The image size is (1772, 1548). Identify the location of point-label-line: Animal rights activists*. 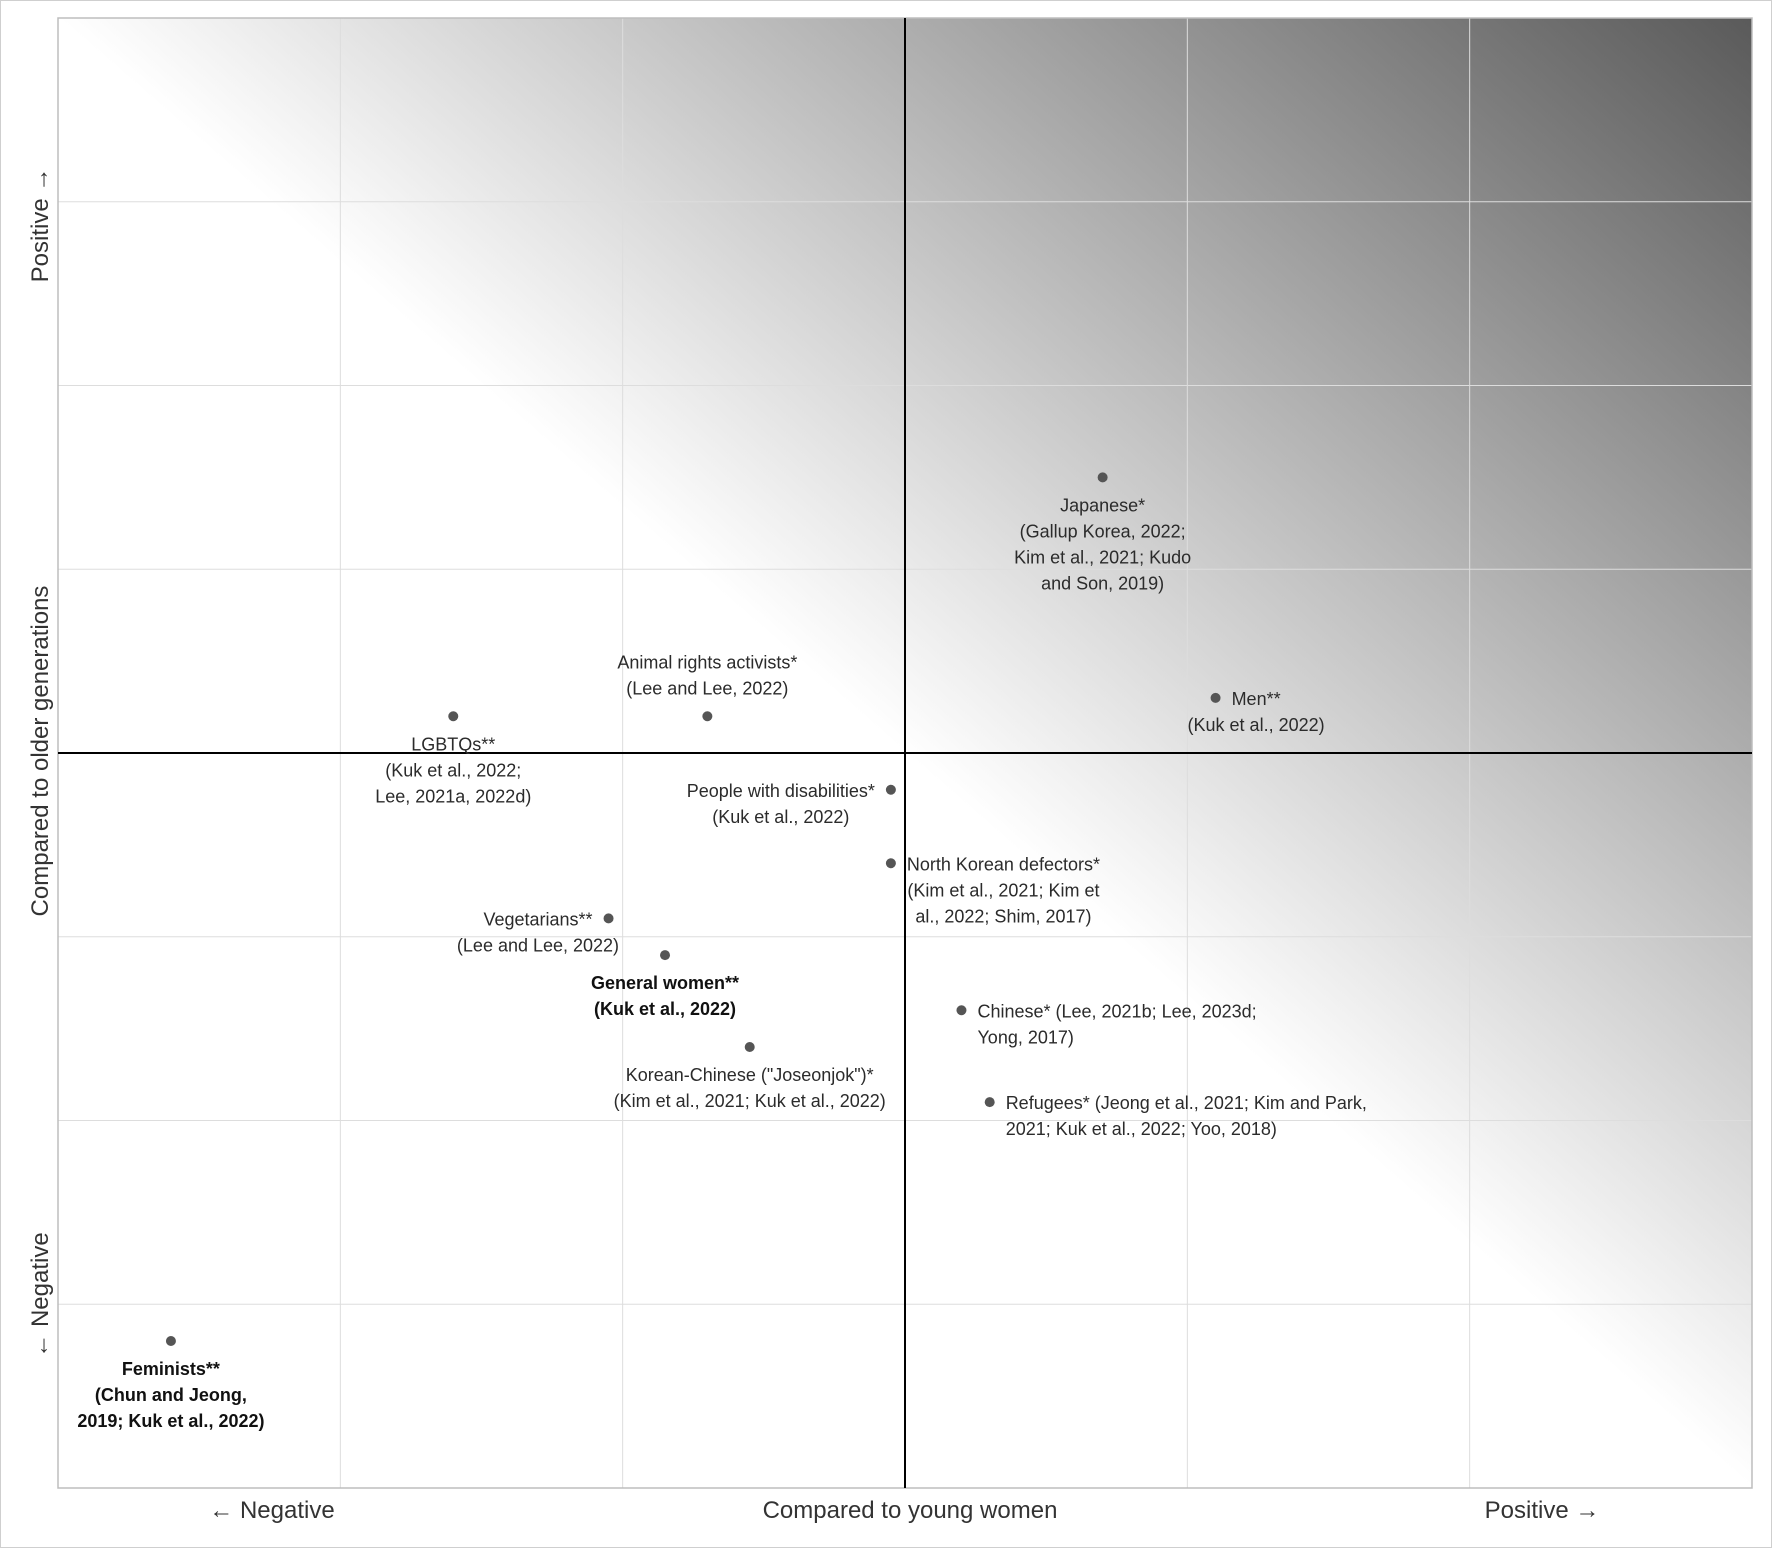
(707, 662).